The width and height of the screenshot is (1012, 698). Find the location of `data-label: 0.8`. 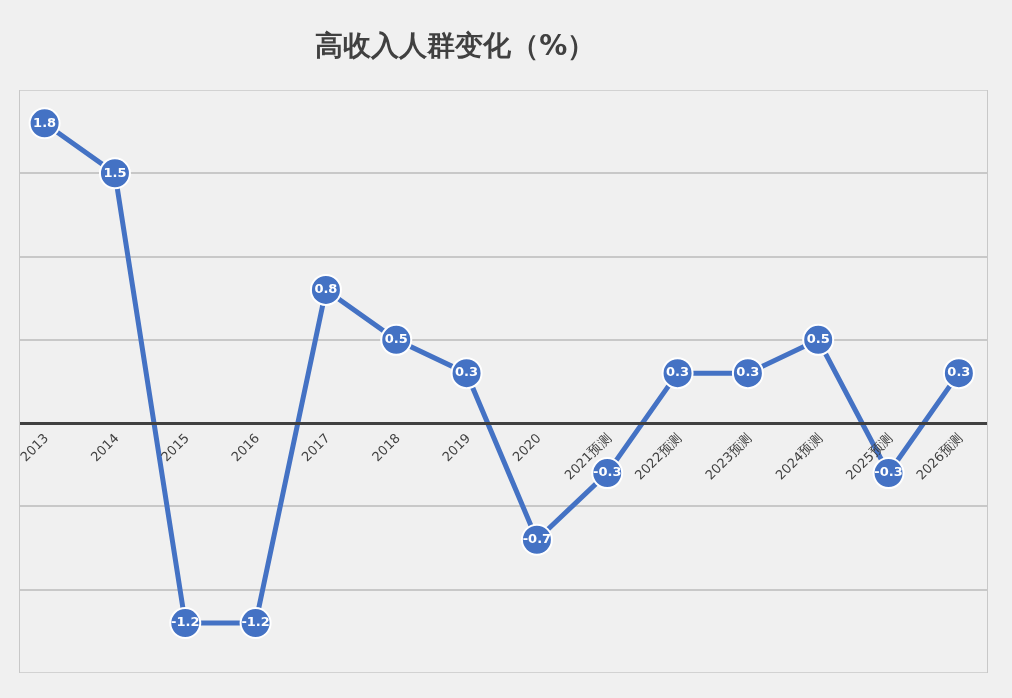

data-label: 0.8 is located at coordinates (326, 289).